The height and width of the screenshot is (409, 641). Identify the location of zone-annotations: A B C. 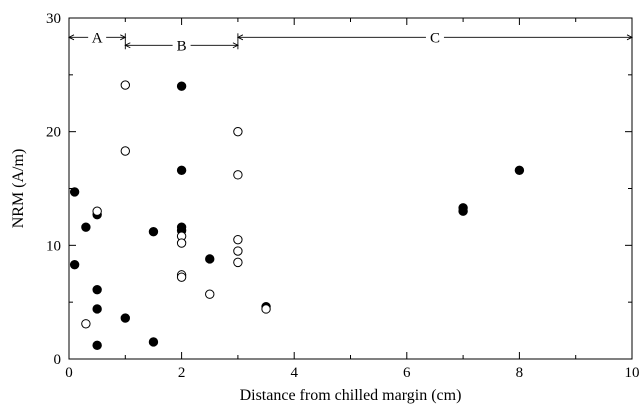
(350, 42).